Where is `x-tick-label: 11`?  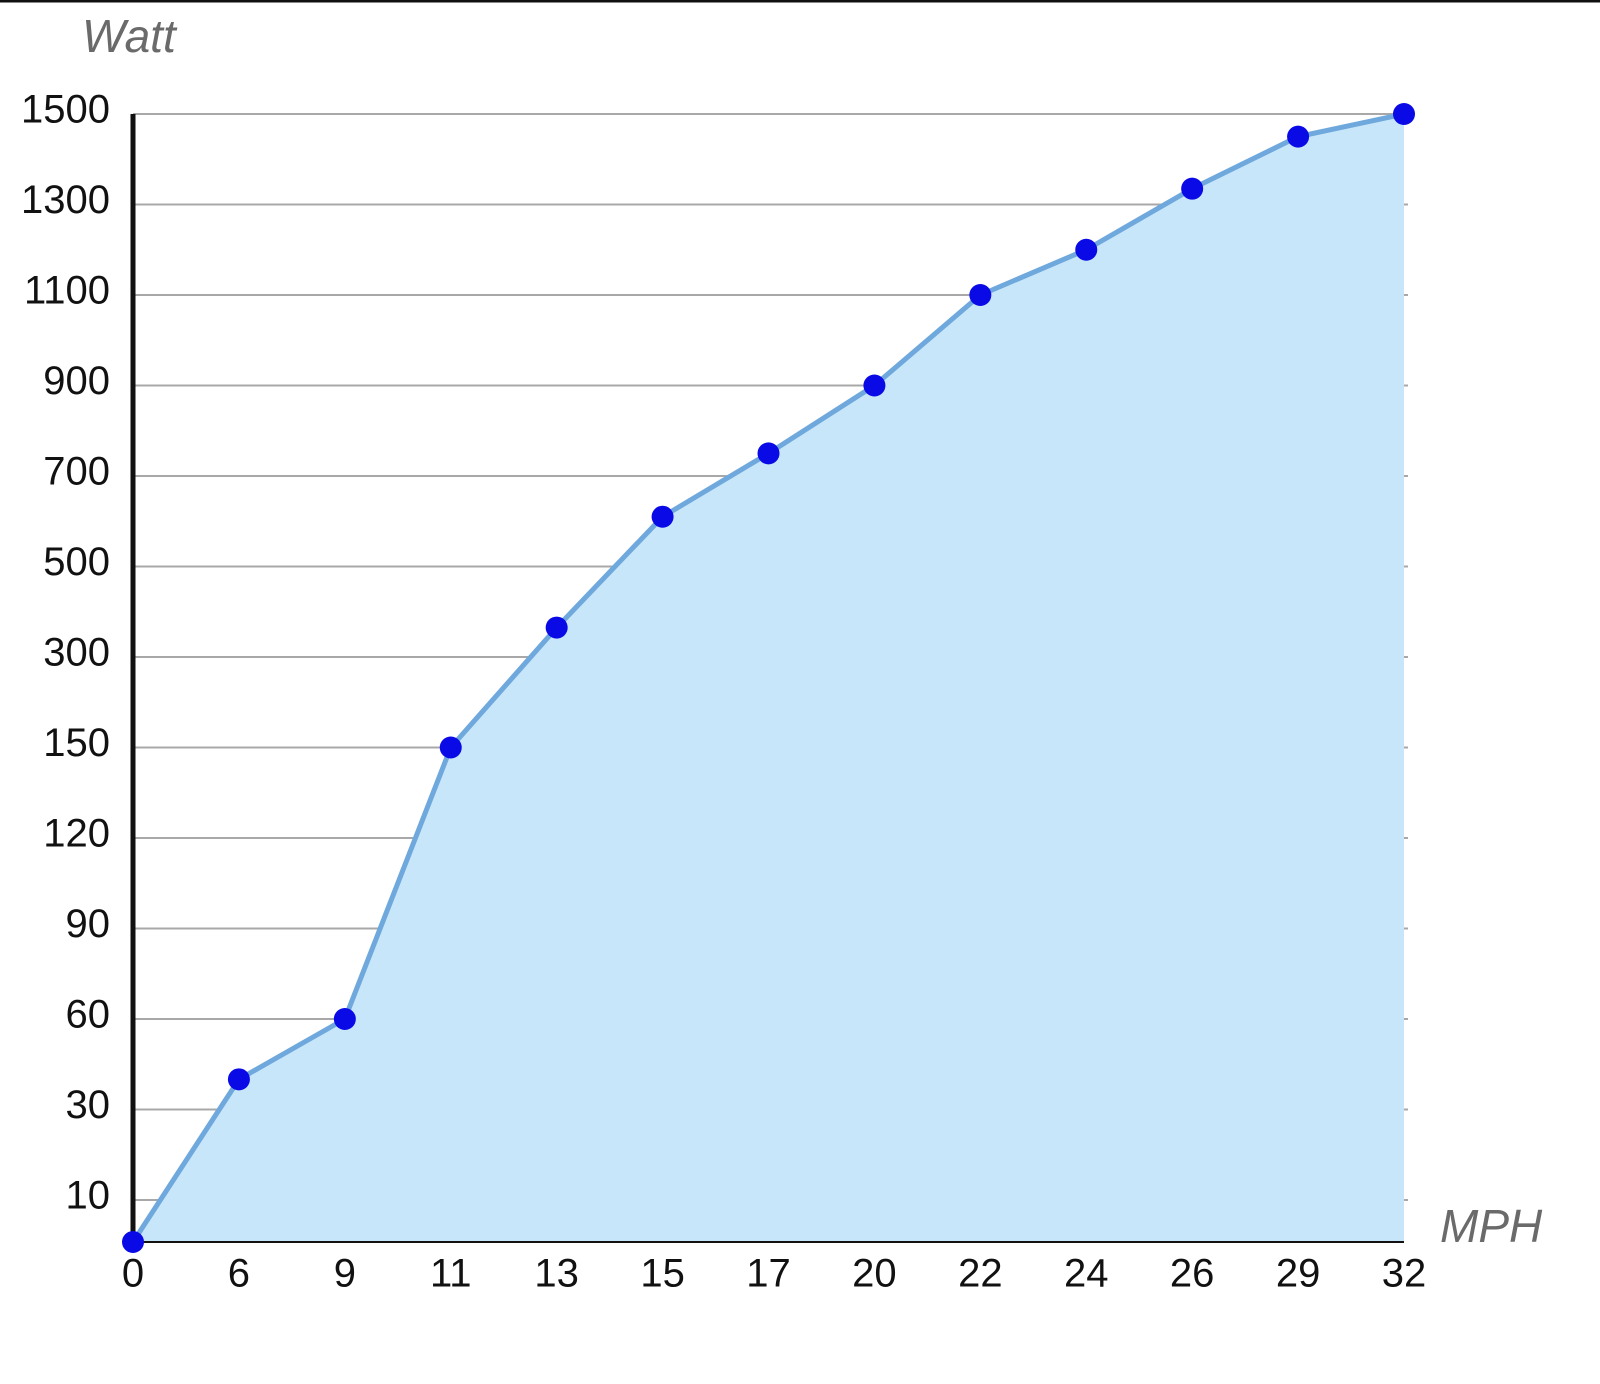
x-tick-label: 11 is located at coordinates (451, 1274).